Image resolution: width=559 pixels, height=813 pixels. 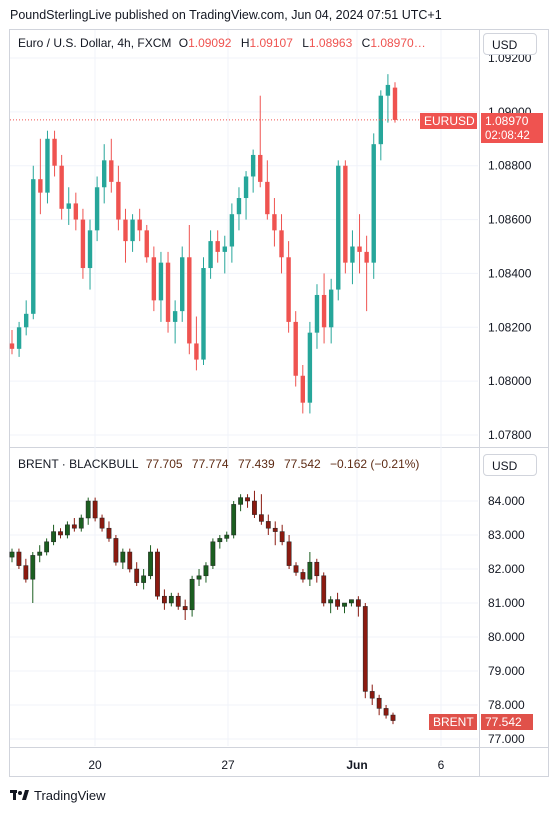 I want to click on y-tick-label: 78.000, so click(x=506, y=705).